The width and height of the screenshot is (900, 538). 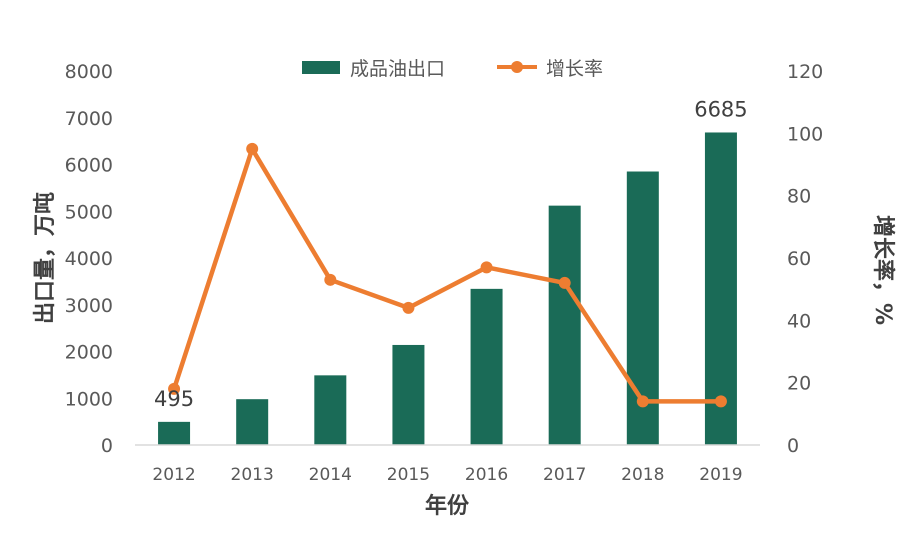 I want to click on x-tick-label: 2013, so click(x=252, y=475).